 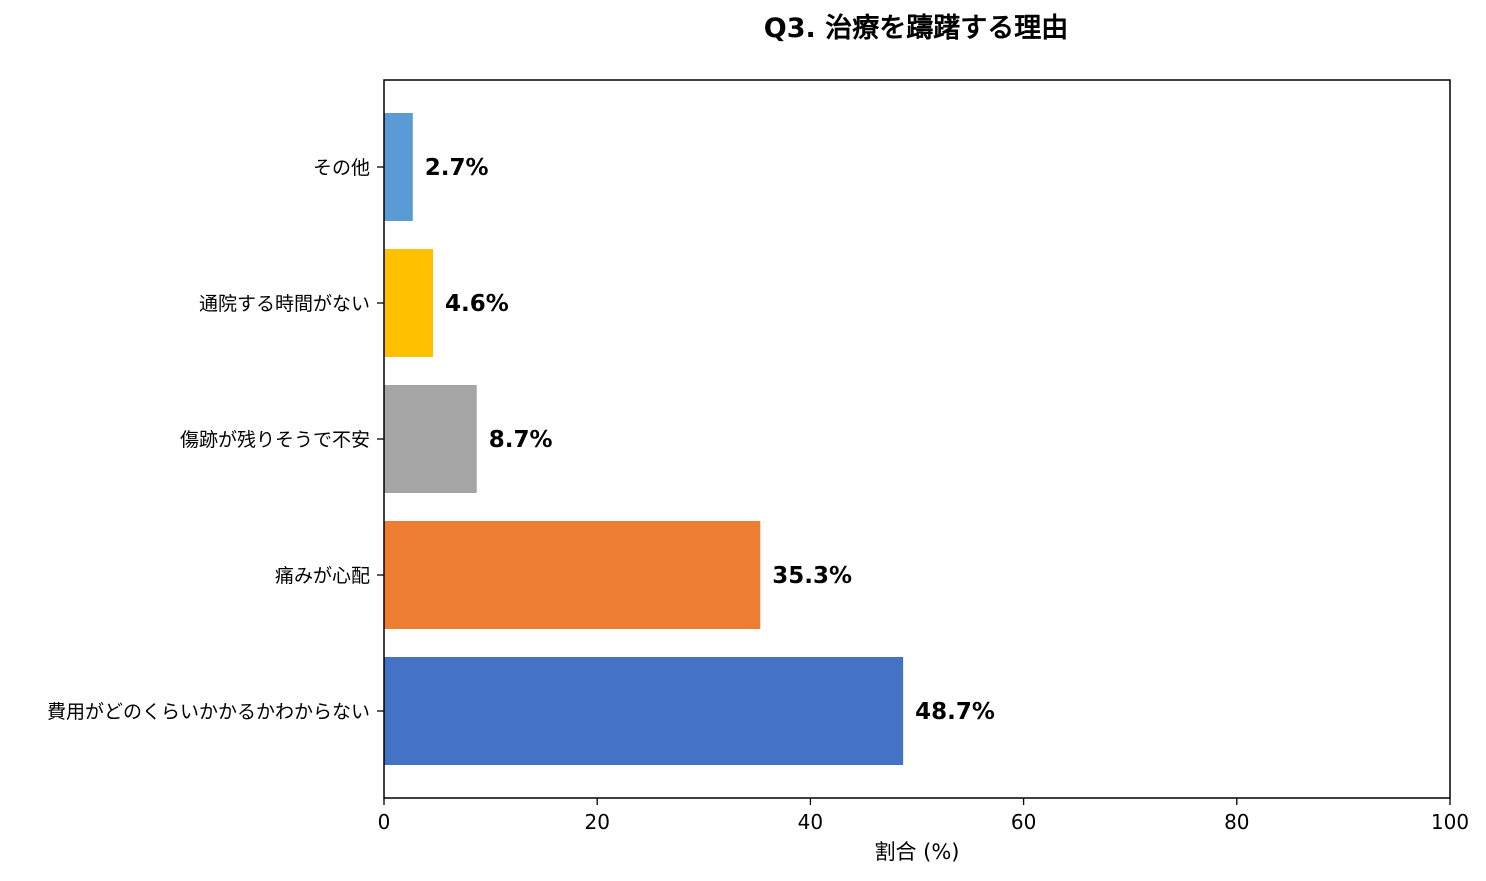 What do you see at coordinates (341, 168) in the screenshot?
I see `y-tick-label: その他` at bounding box center [341, 168].